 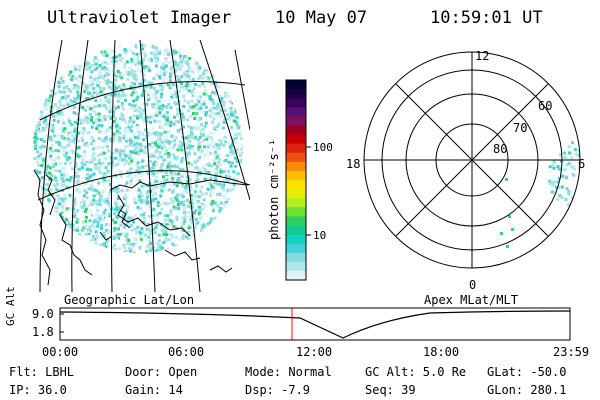 What do you see at coordinates (486, 18) in the screenshot?
I see `observation-time: 10:59:01 UT` at bounding box center [486, 18].